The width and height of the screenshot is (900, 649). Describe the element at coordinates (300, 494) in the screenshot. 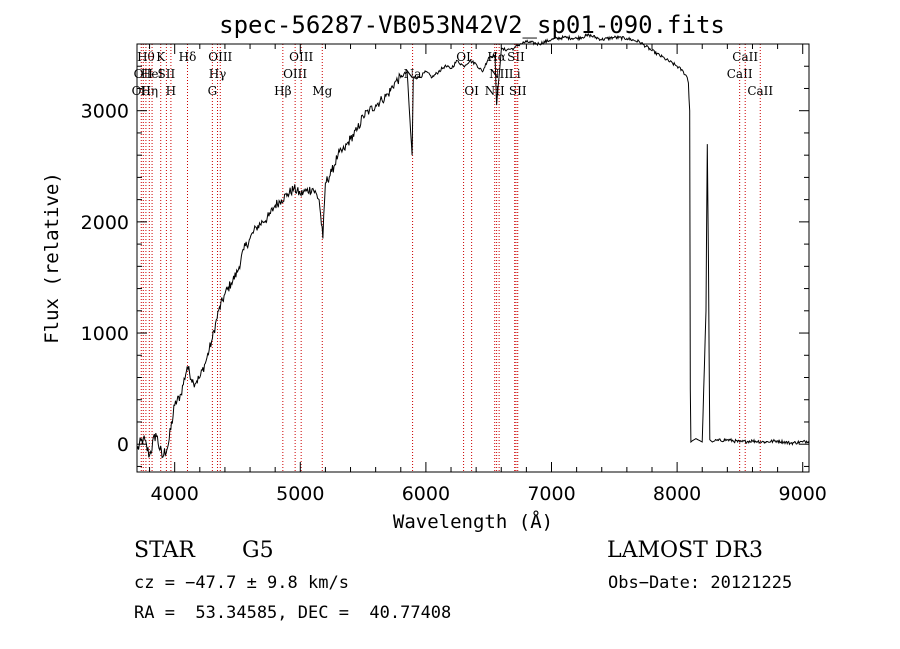

I see `x-tick-label: 5000` at that location.